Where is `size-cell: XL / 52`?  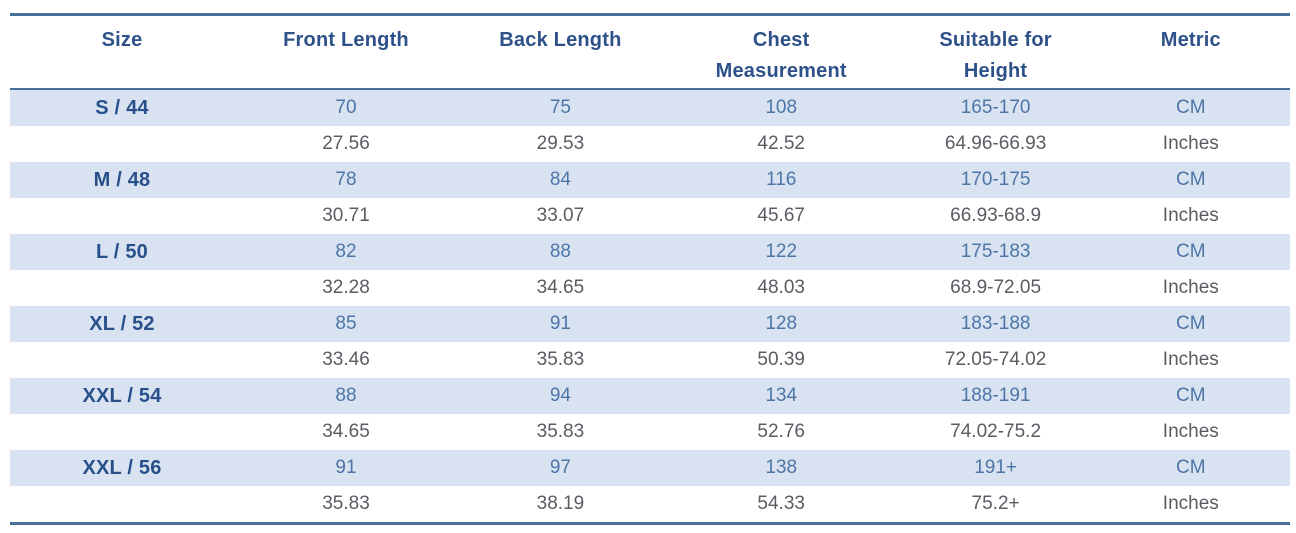 size-cell: XL / 52 is located at coordinates (122, 323).